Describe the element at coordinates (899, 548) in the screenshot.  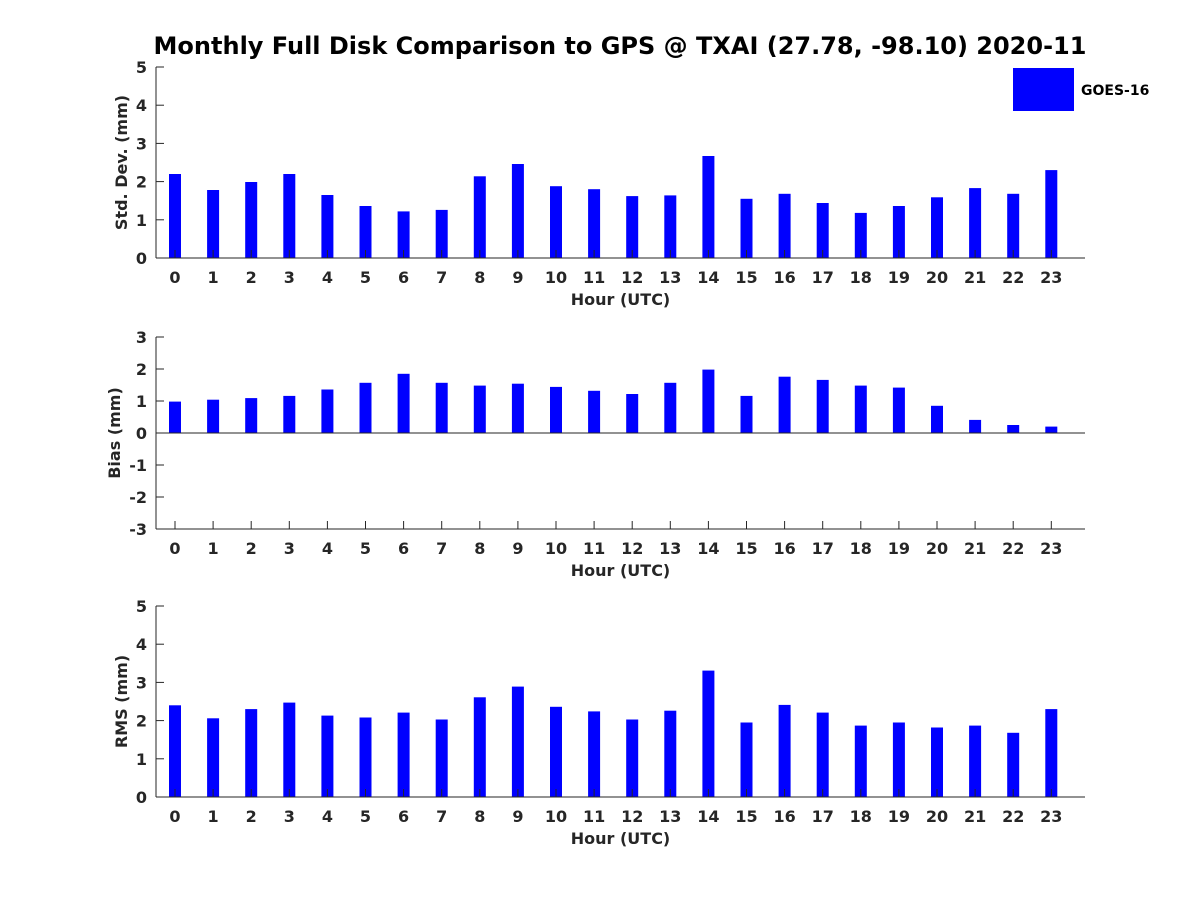
I see `bias-x-tick-label: 19` at that location.